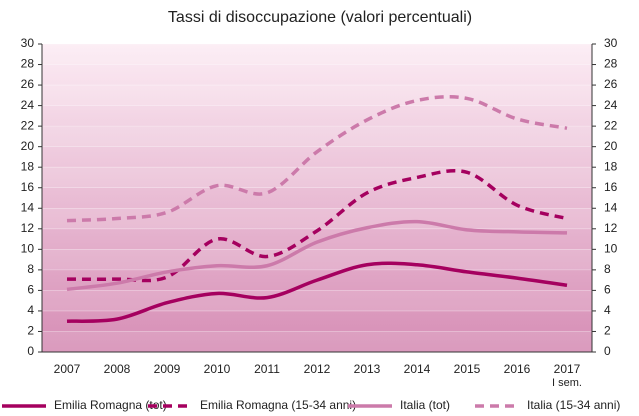 The height and width of the screenshot is (416, 639). What do you see at coordinates (28, 207) in the screenshot?
I see `y-tick-label: 14` at bounding box center [28, 207].